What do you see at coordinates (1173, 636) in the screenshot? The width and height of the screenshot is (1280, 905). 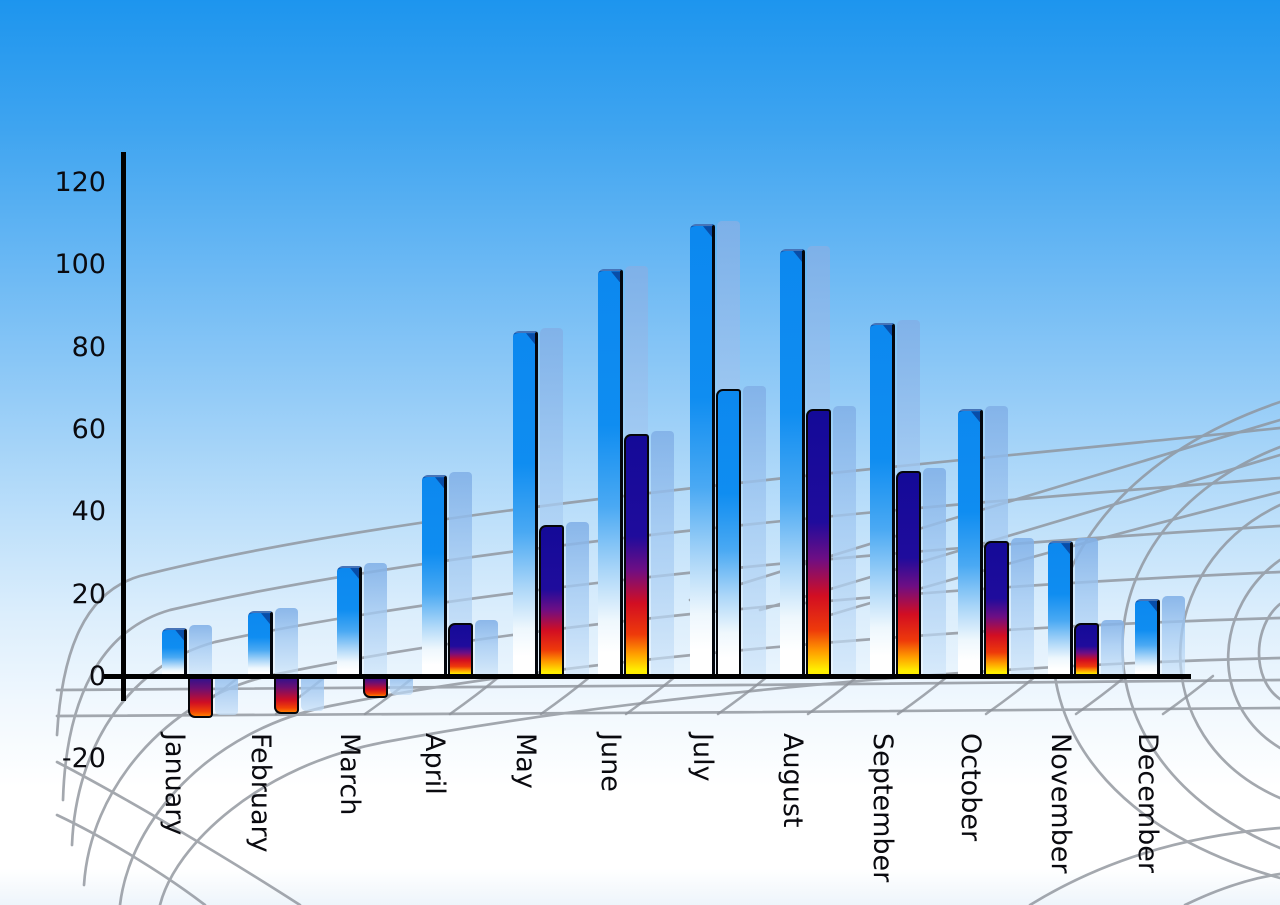 I see `bar-shadow-december-primary` at bounding box center [1173, 636].